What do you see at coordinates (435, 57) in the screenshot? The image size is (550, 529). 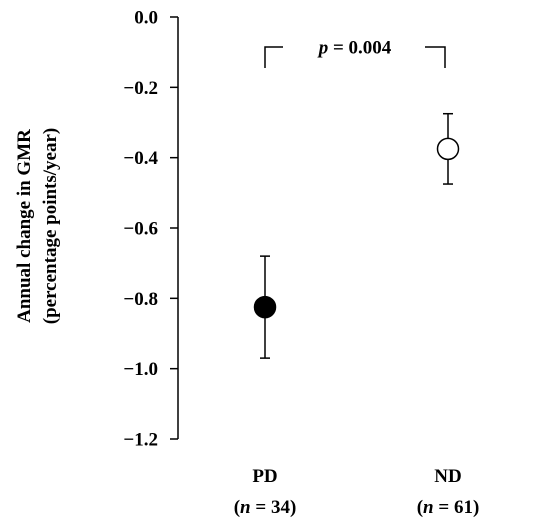 I see `bracket-right` at bounding box center [435, 57].